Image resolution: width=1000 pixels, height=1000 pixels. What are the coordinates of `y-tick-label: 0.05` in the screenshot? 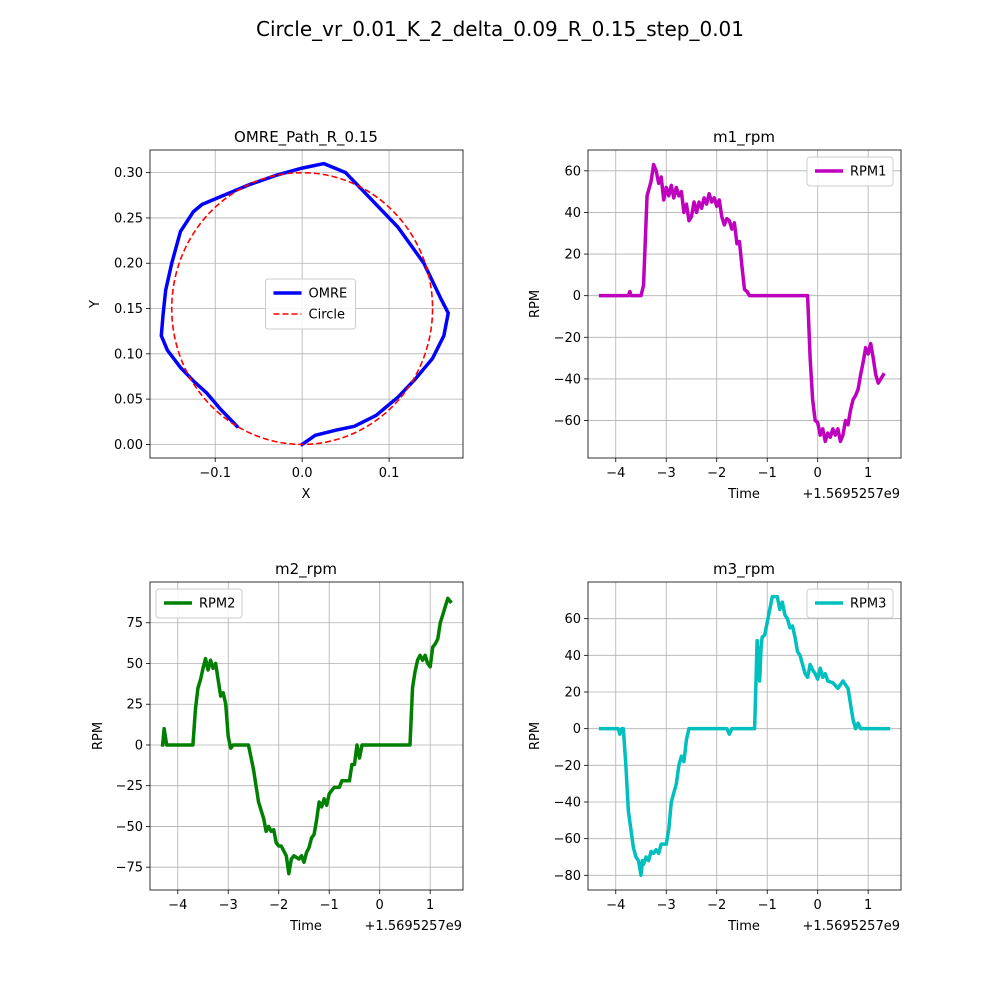 It's located at (128, 400).